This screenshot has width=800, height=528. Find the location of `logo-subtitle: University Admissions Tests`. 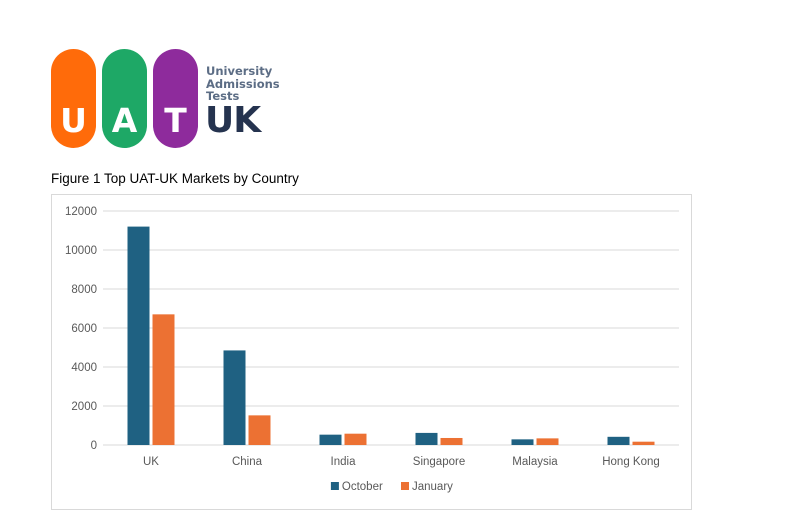

logo-subtitle: University Admissions Tests is located at coordinates (243, 84).